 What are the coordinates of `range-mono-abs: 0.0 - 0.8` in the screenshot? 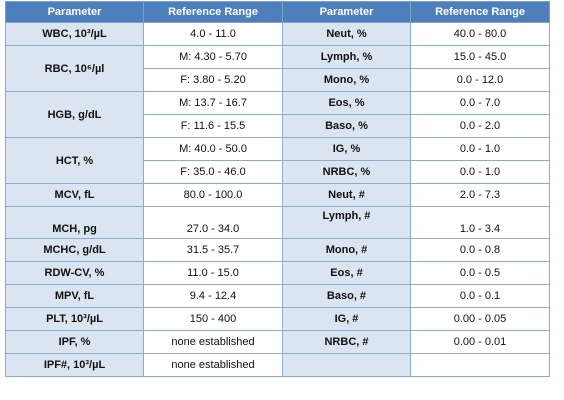 It's located at (480, 250).